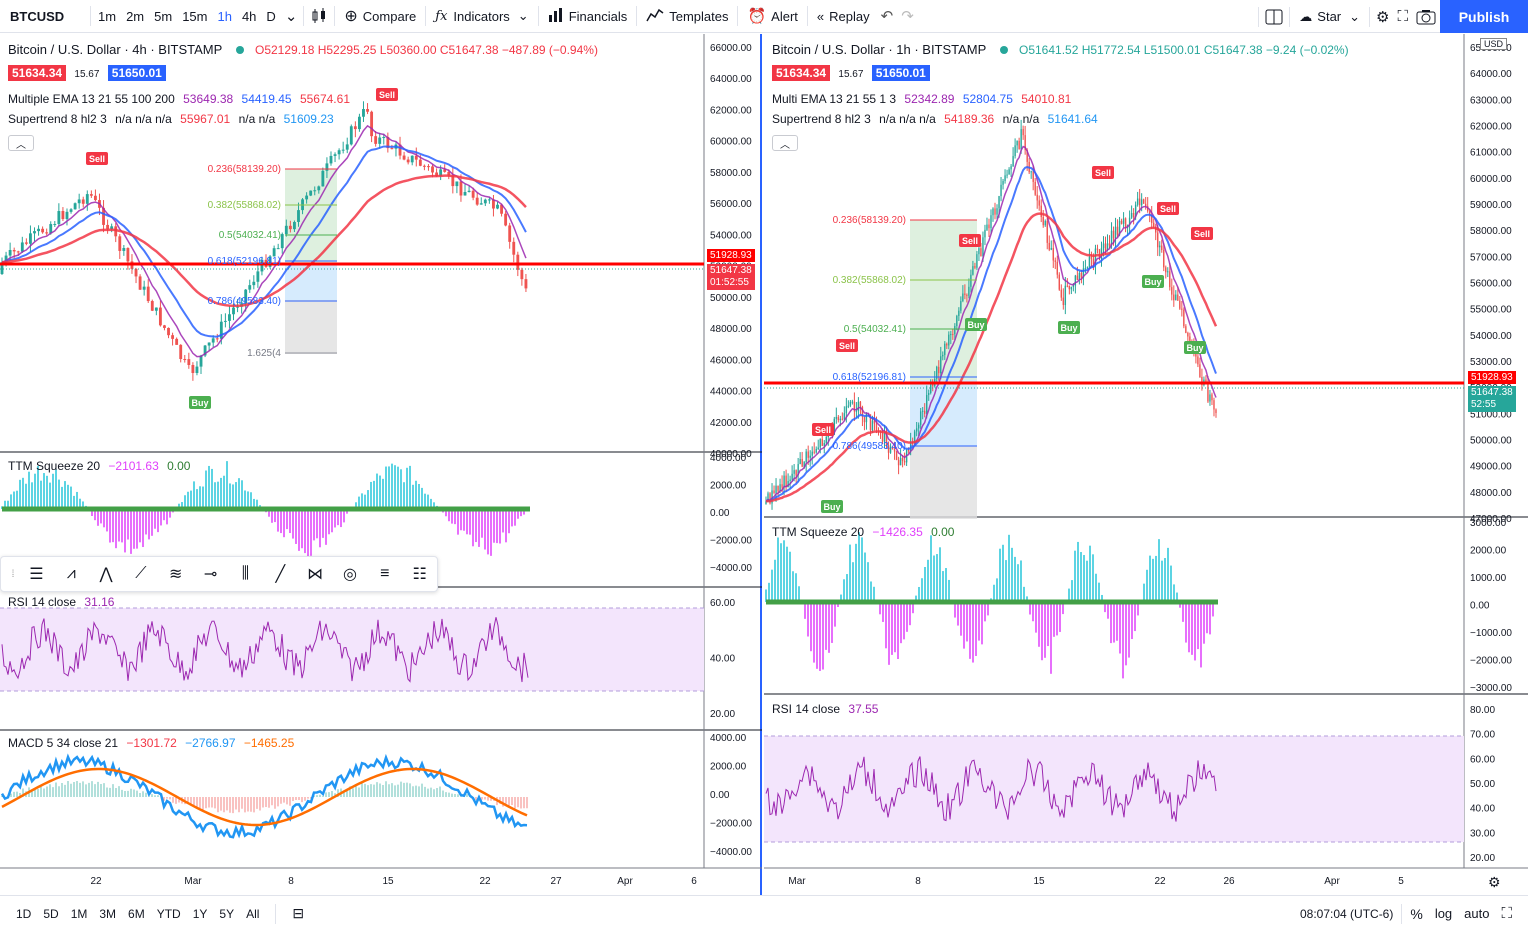 The height and width of the screenshot is (931, 1528). What do you see at coordinates (772, 16) in the screenshot?
I see `alert-button: ⏰ Alert` at bounding box center [772, 16].